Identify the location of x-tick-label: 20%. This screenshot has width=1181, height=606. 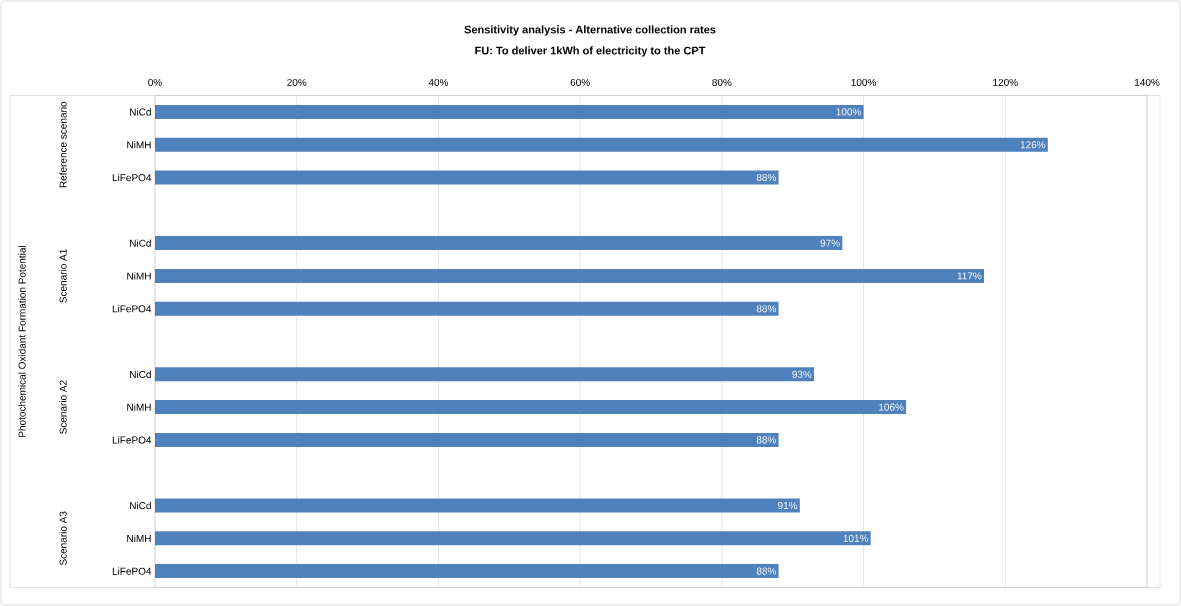
(297, 82).